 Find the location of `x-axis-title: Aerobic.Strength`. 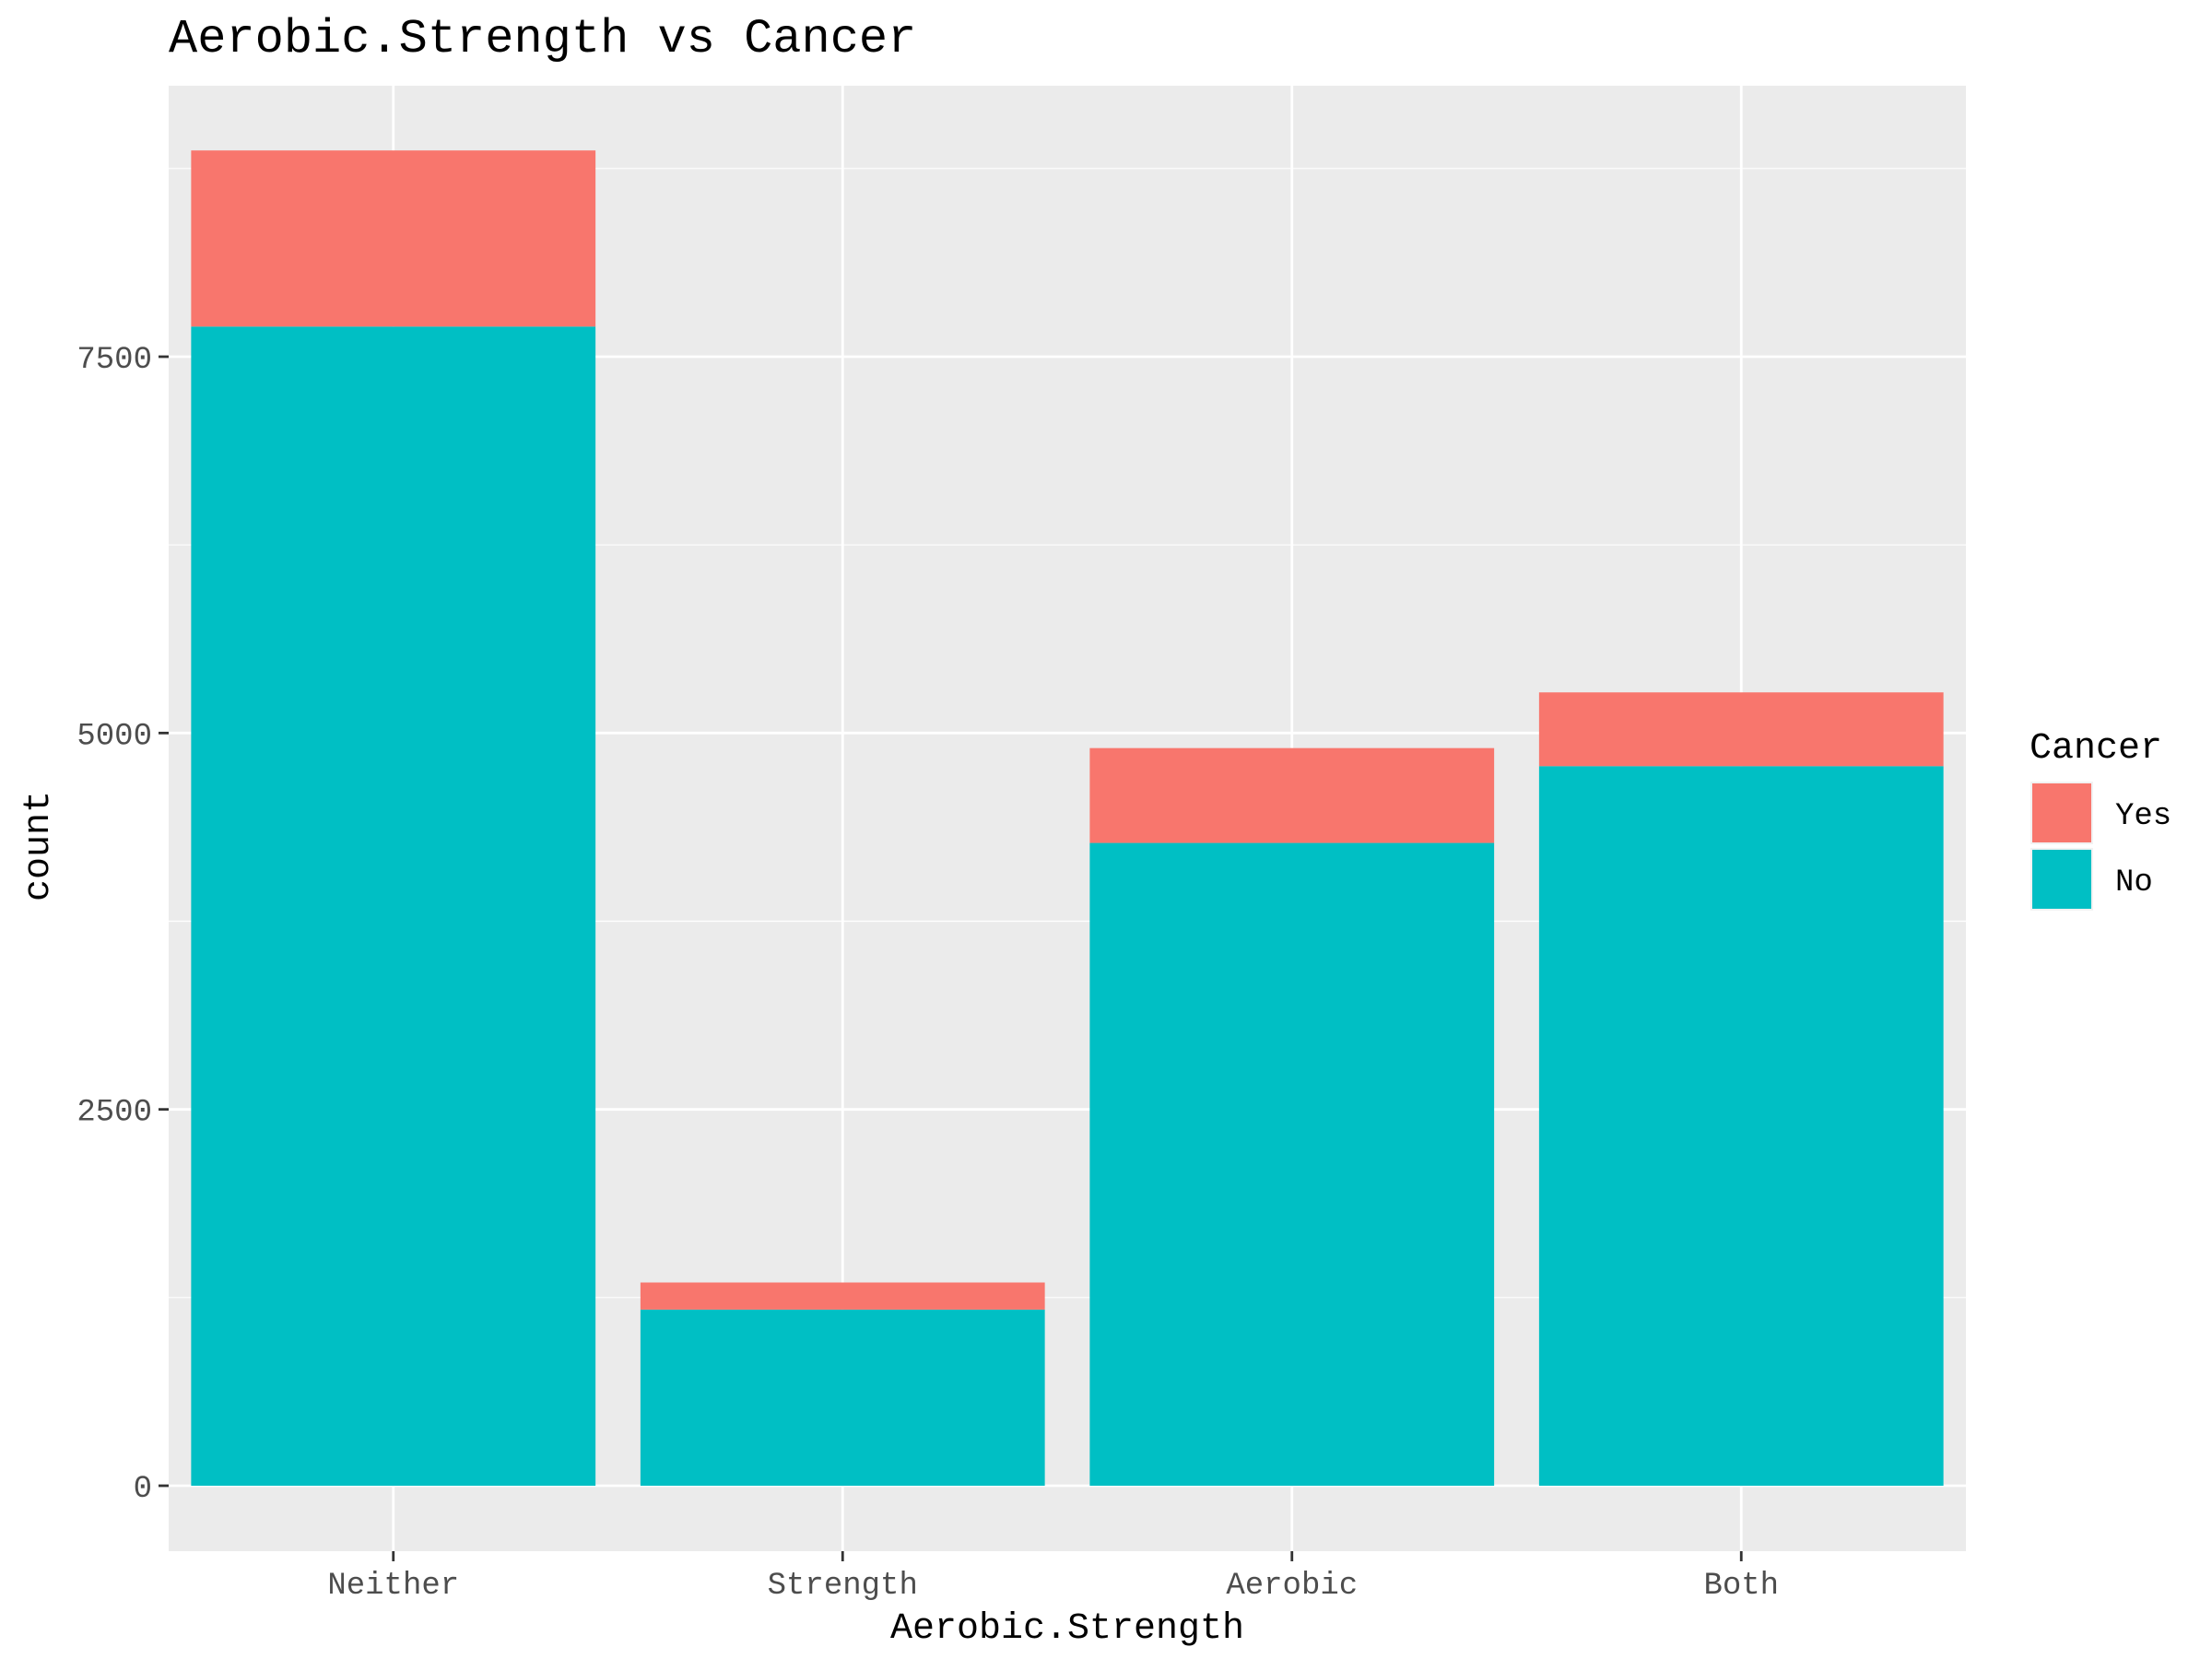

x-axis-title: Aerobic.Strength is located at coordinates (1067, 1629).